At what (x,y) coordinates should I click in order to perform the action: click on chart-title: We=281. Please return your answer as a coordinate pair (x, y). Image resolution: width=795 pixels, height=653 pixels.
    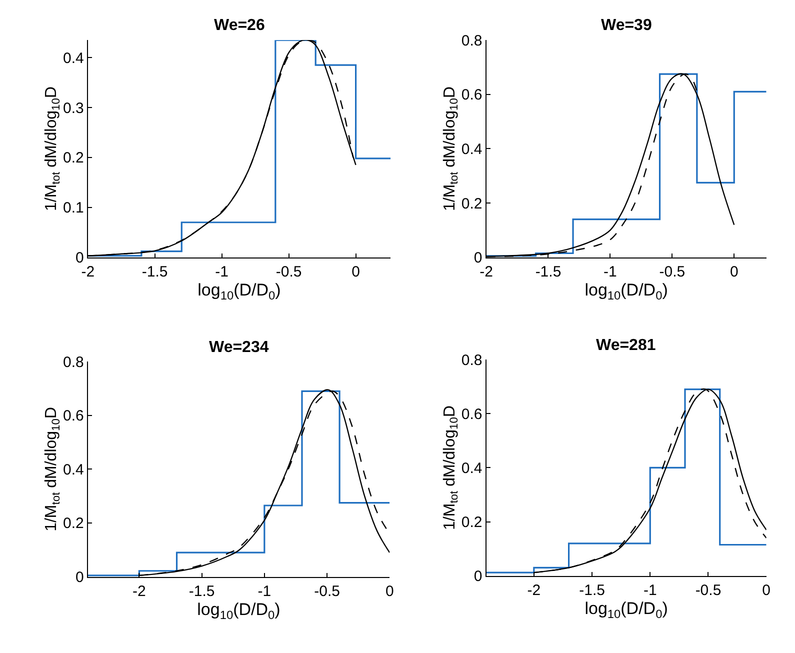
    Looking at the image, I should click on (626, 345).